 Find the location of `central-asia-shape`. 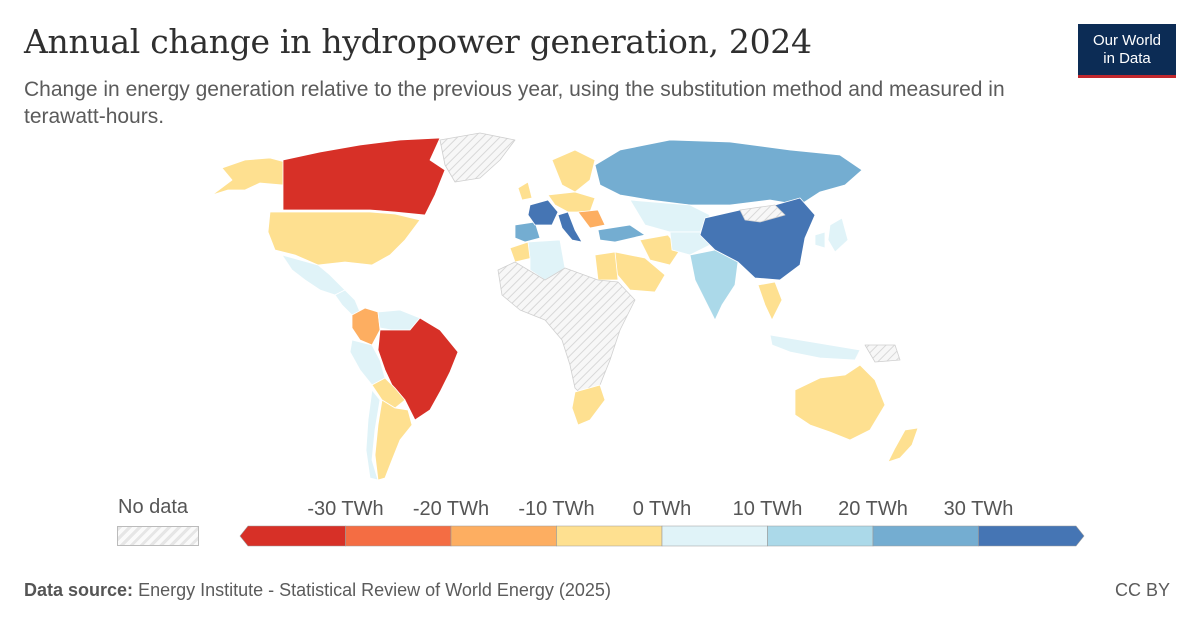

central-asia-shape is located at coordinates (690, 243).